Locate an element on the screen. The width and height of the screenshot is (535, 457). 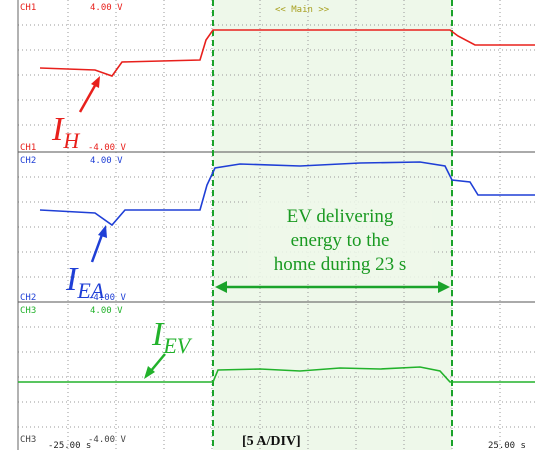
label-sub: H is located at coordinates (71, 140).